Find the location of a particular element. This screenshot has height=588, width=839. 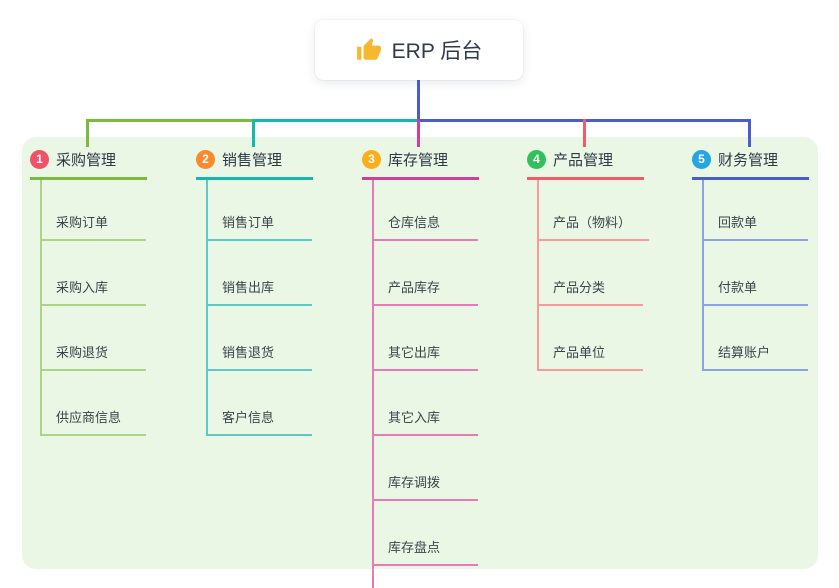

branch-title-4: 4 产品管理 is located at coordinates (585, 164).